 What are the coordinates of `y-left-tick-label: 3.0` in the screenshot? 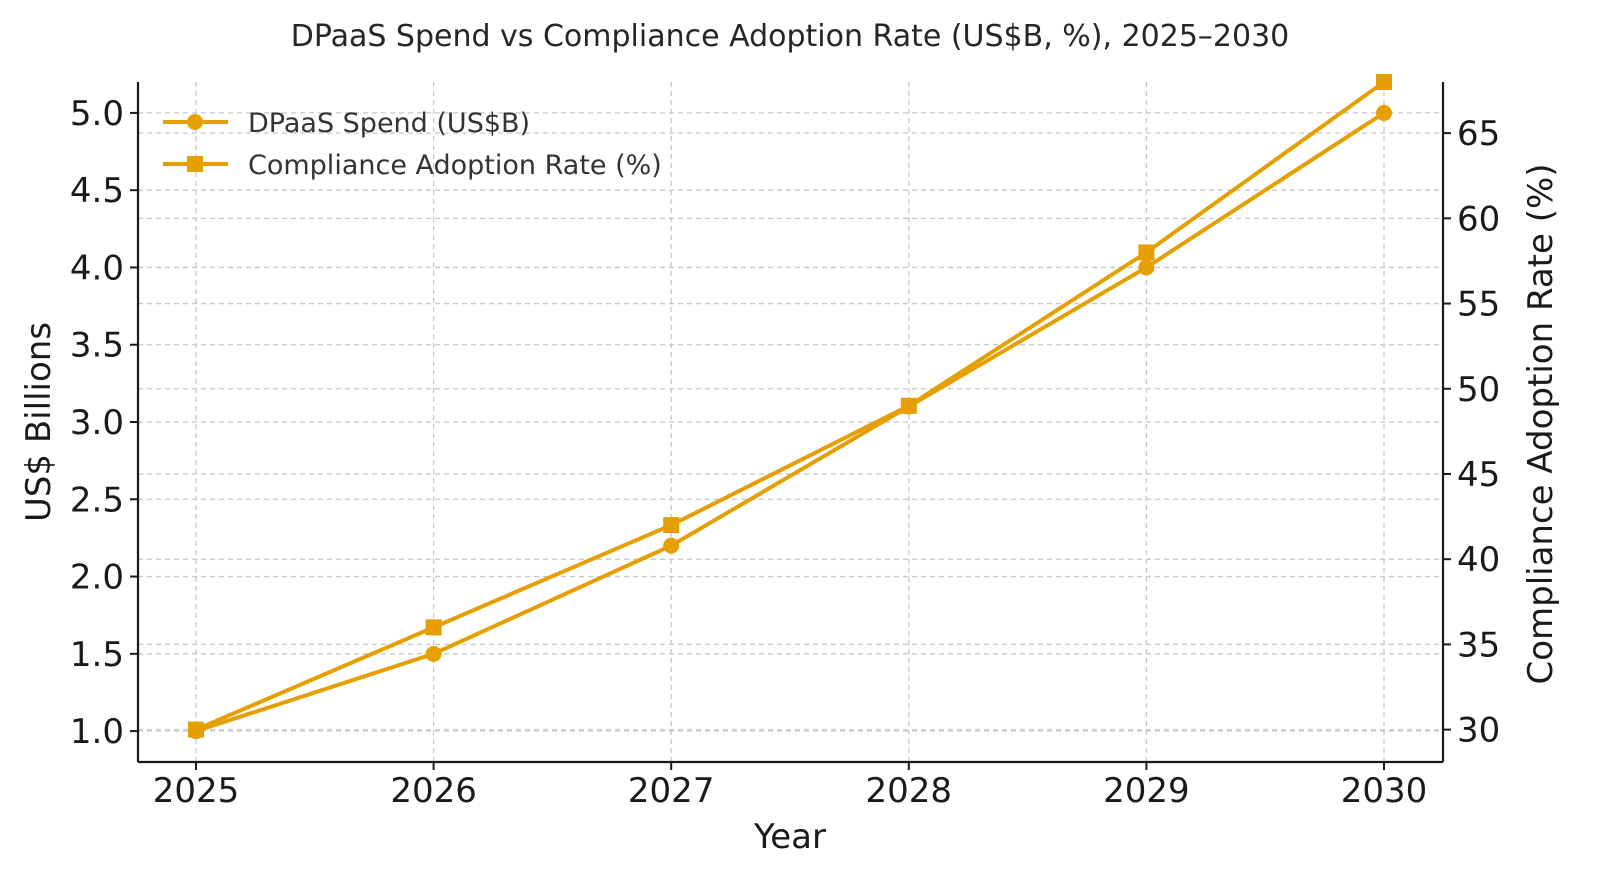 It's located at (97, 423).